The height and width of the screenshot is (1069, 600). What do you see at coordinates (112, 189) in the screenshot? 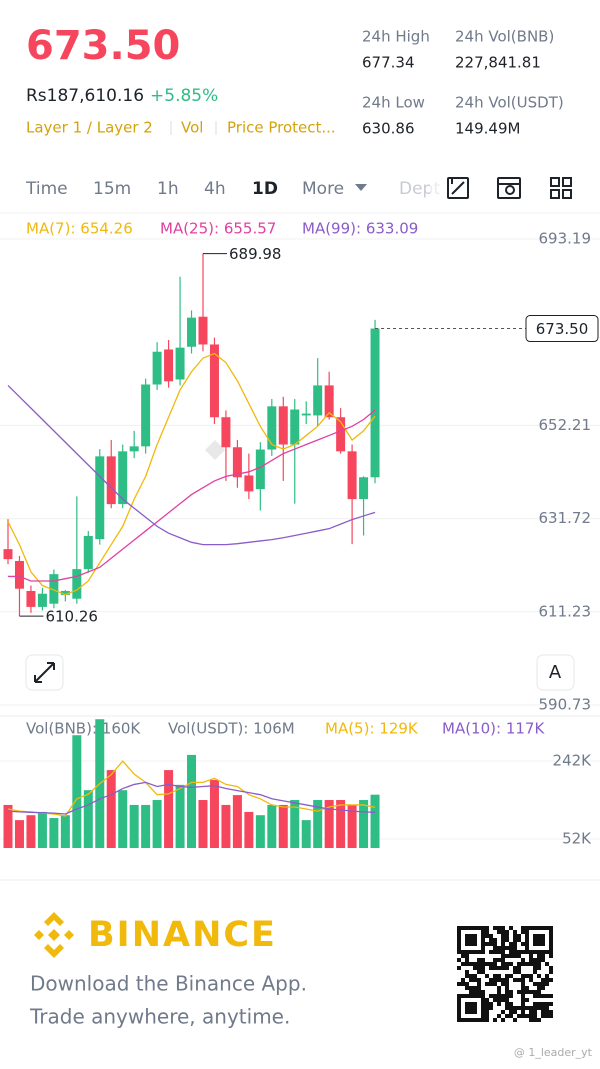
I see `tab: 15m` at bounding box center [112, 189].